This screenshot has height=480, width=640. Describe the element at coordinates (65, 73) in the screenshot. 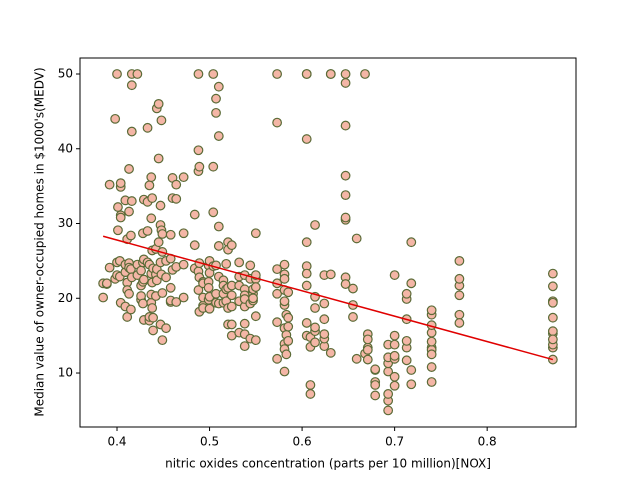

I see `y-tick-label: 50` at that location.